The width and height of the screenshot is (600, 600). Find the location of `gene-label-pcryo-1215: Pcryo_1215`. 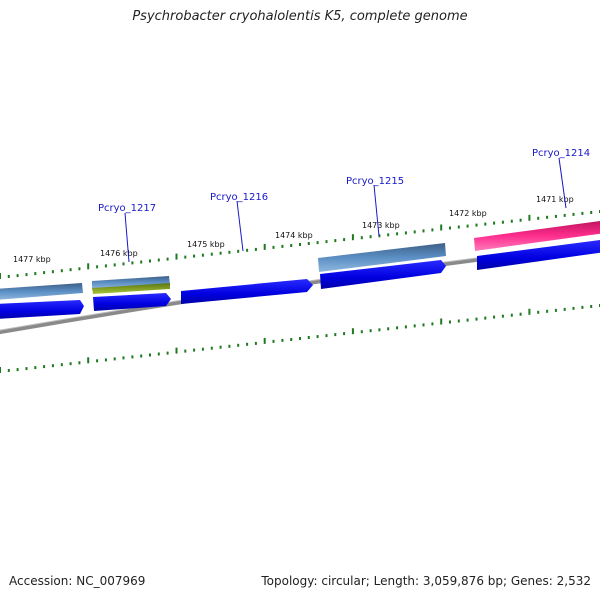

gene-label-pcryo-1215: Pcryo_1215 is located at coordinates (375, 181).